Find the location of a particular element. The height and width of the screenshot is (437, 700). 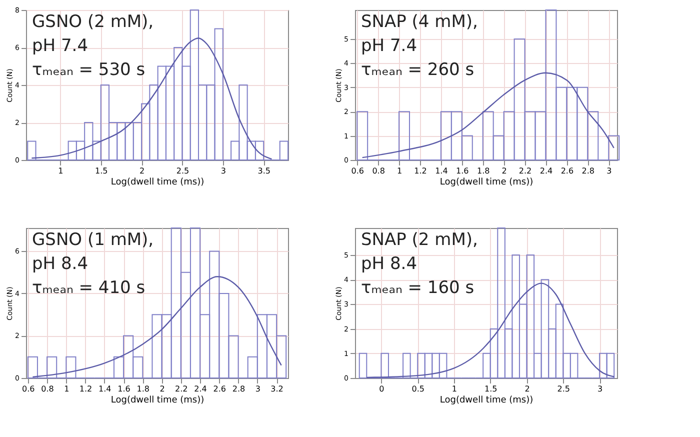

x-tick-label: 0 is located at coordinates (381, 389).